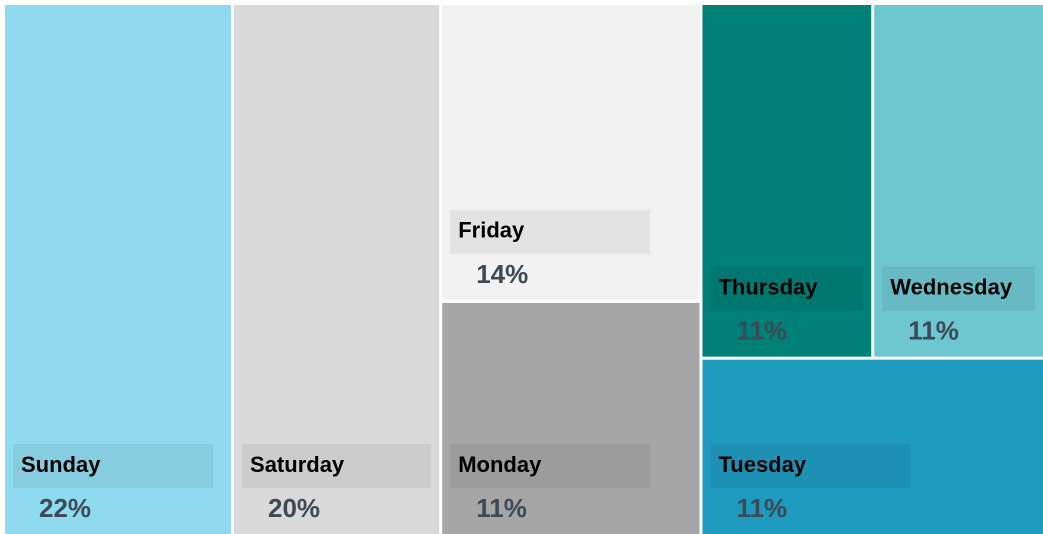 Image resolution: width=1043 pixels, height=534 pixels. Describe the element at coordinates (65, 508) in the screenshot. I see `cell-value-label: 22%` at that location.